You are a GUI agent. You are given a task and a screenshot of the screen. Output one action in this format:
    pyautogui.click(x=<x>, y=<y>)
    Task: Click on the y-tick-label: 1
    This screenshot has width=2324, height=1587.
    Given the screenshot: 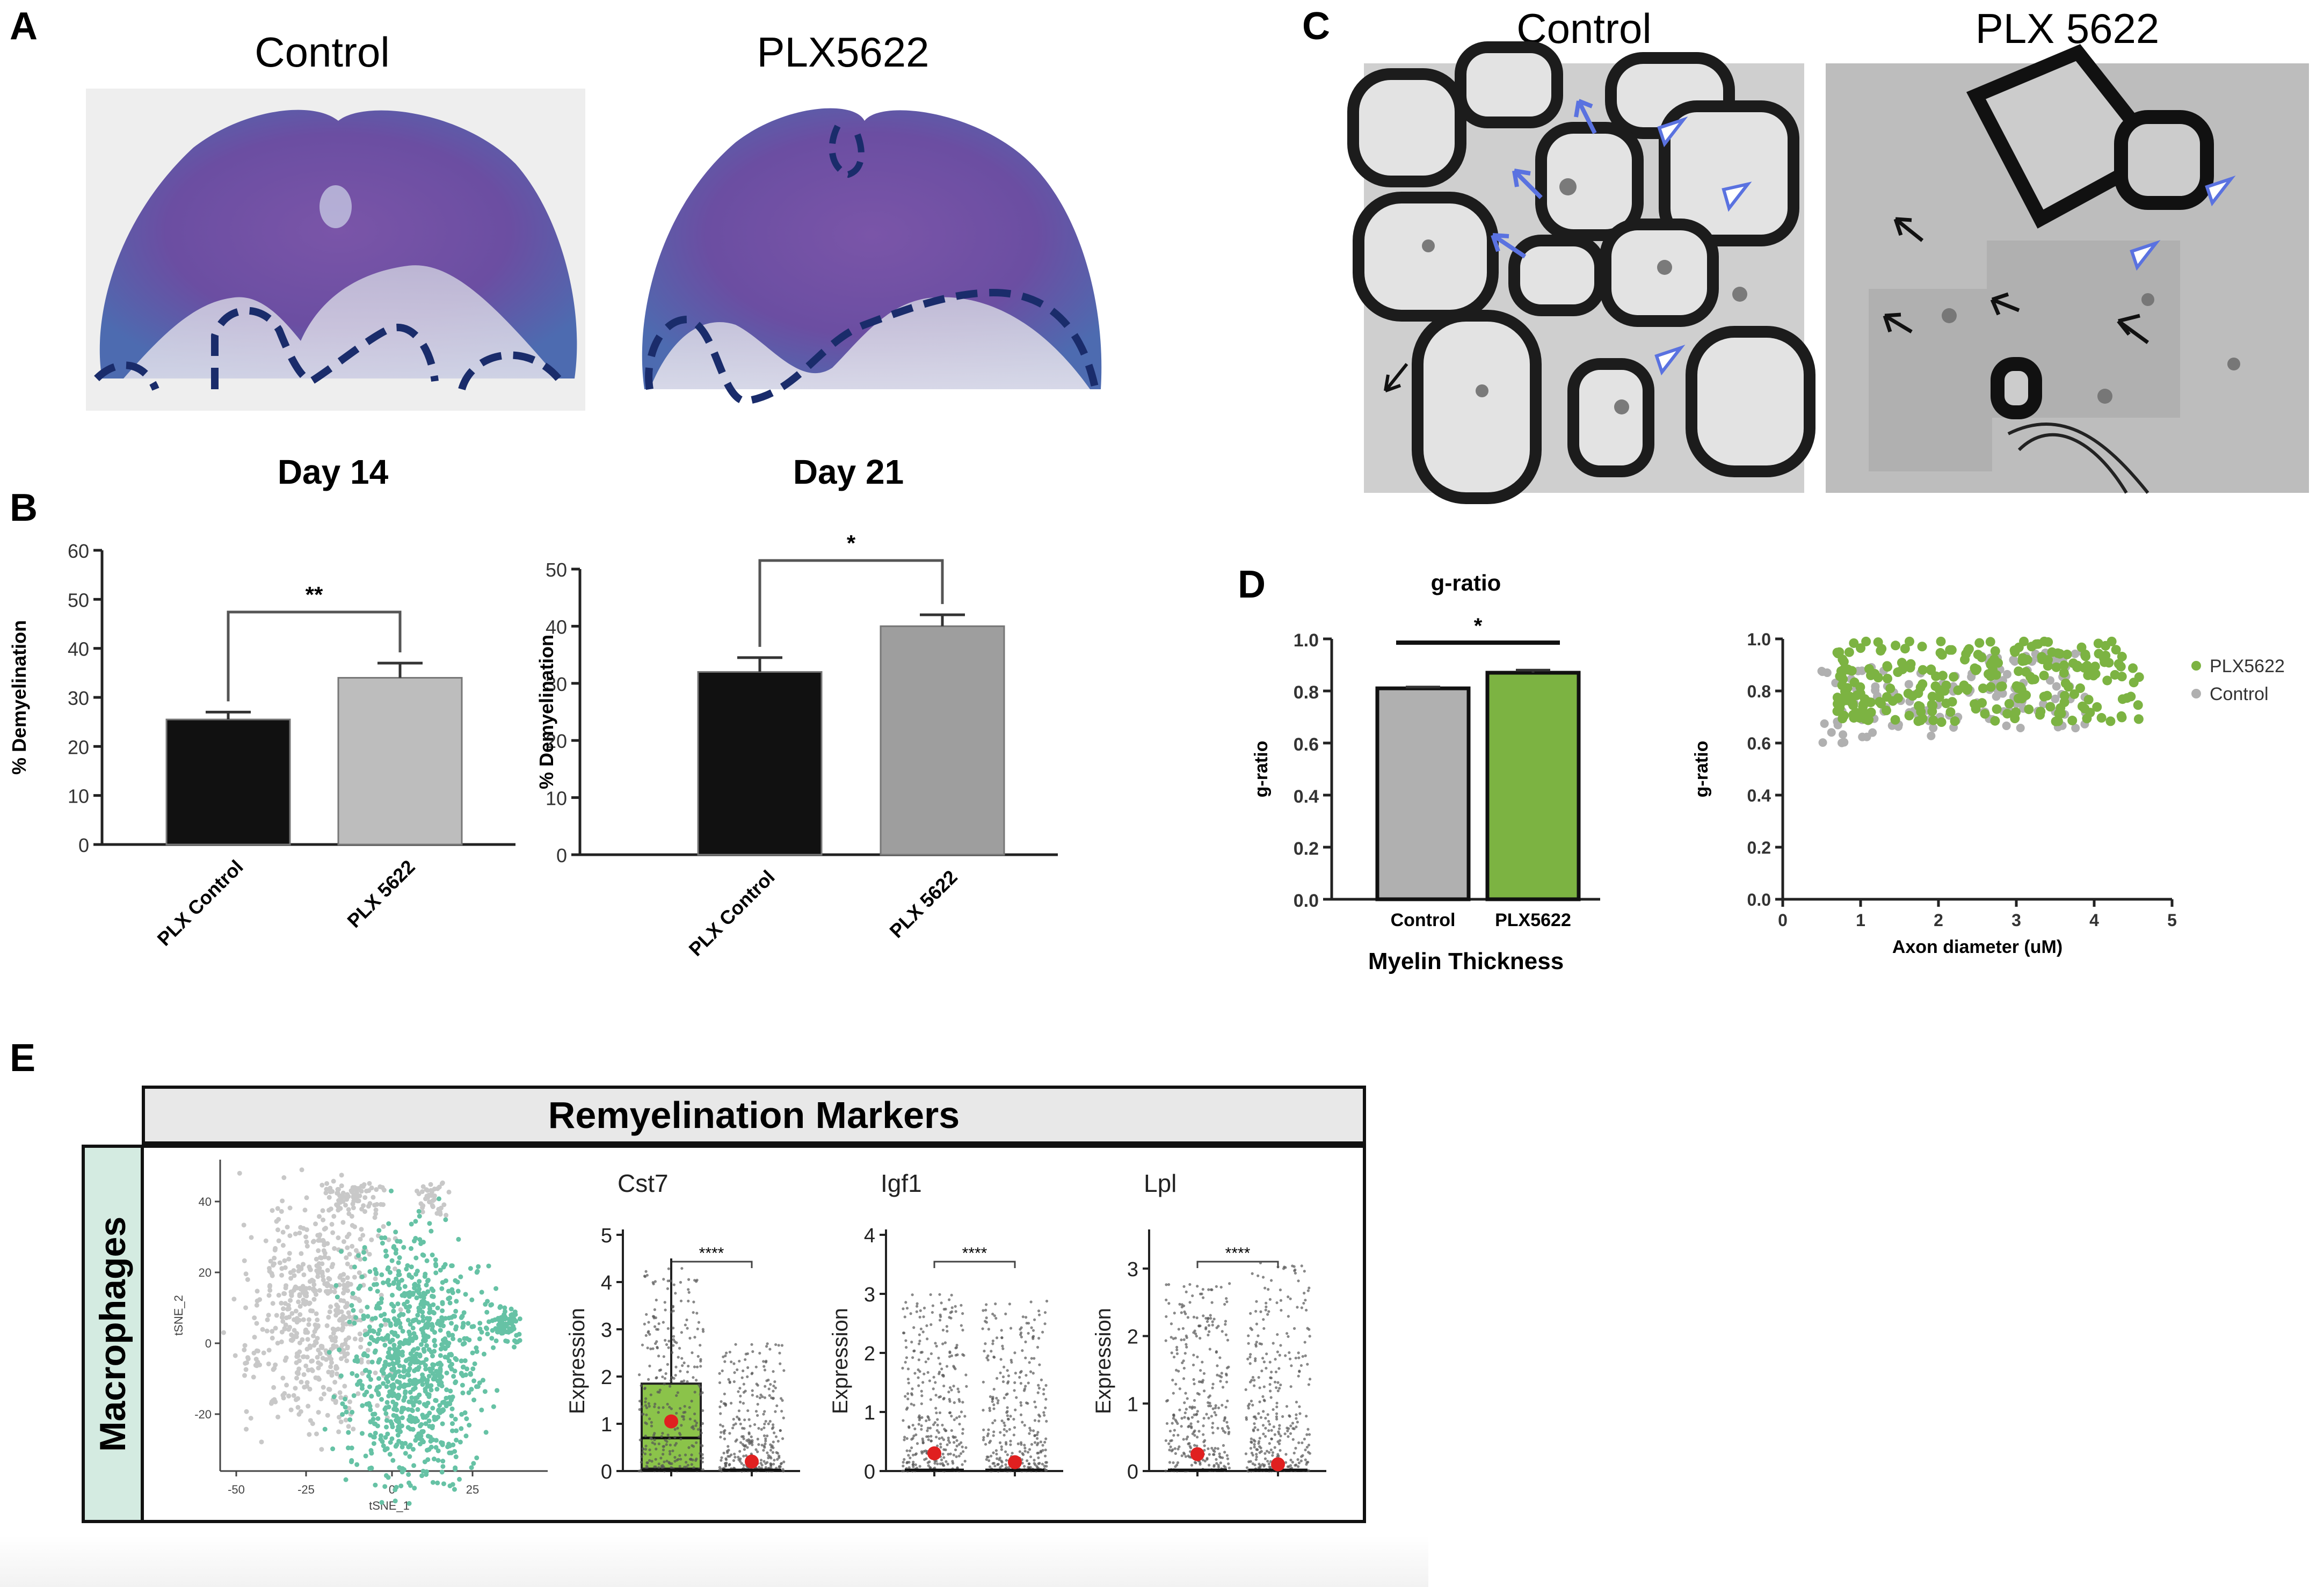 What is the action you would take?
    pyautogui.click(x=869, y=1413)
    